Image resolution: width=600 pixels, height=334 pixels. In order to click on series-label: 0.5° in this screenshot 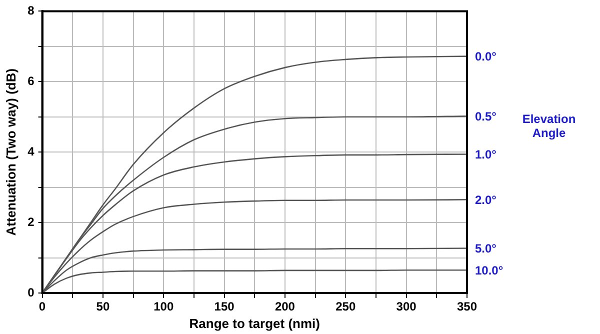, I will do `click(486, 116)`.